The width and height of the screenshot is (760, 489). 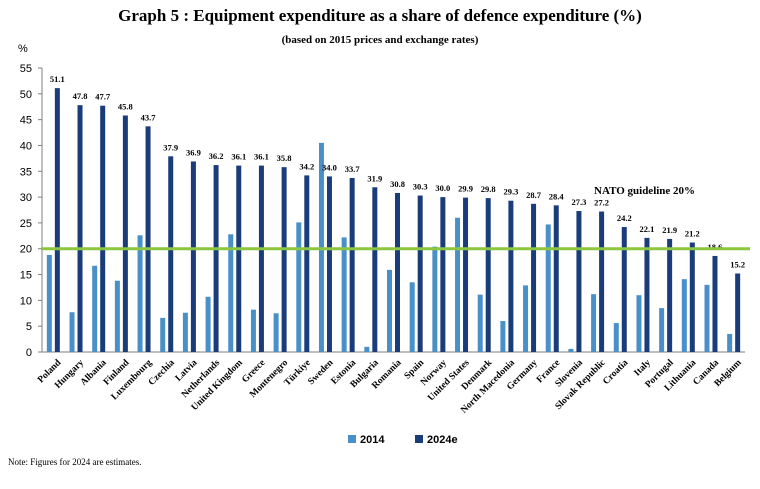 I want to click on data-label: 22.1, so click(x=647, y=229).